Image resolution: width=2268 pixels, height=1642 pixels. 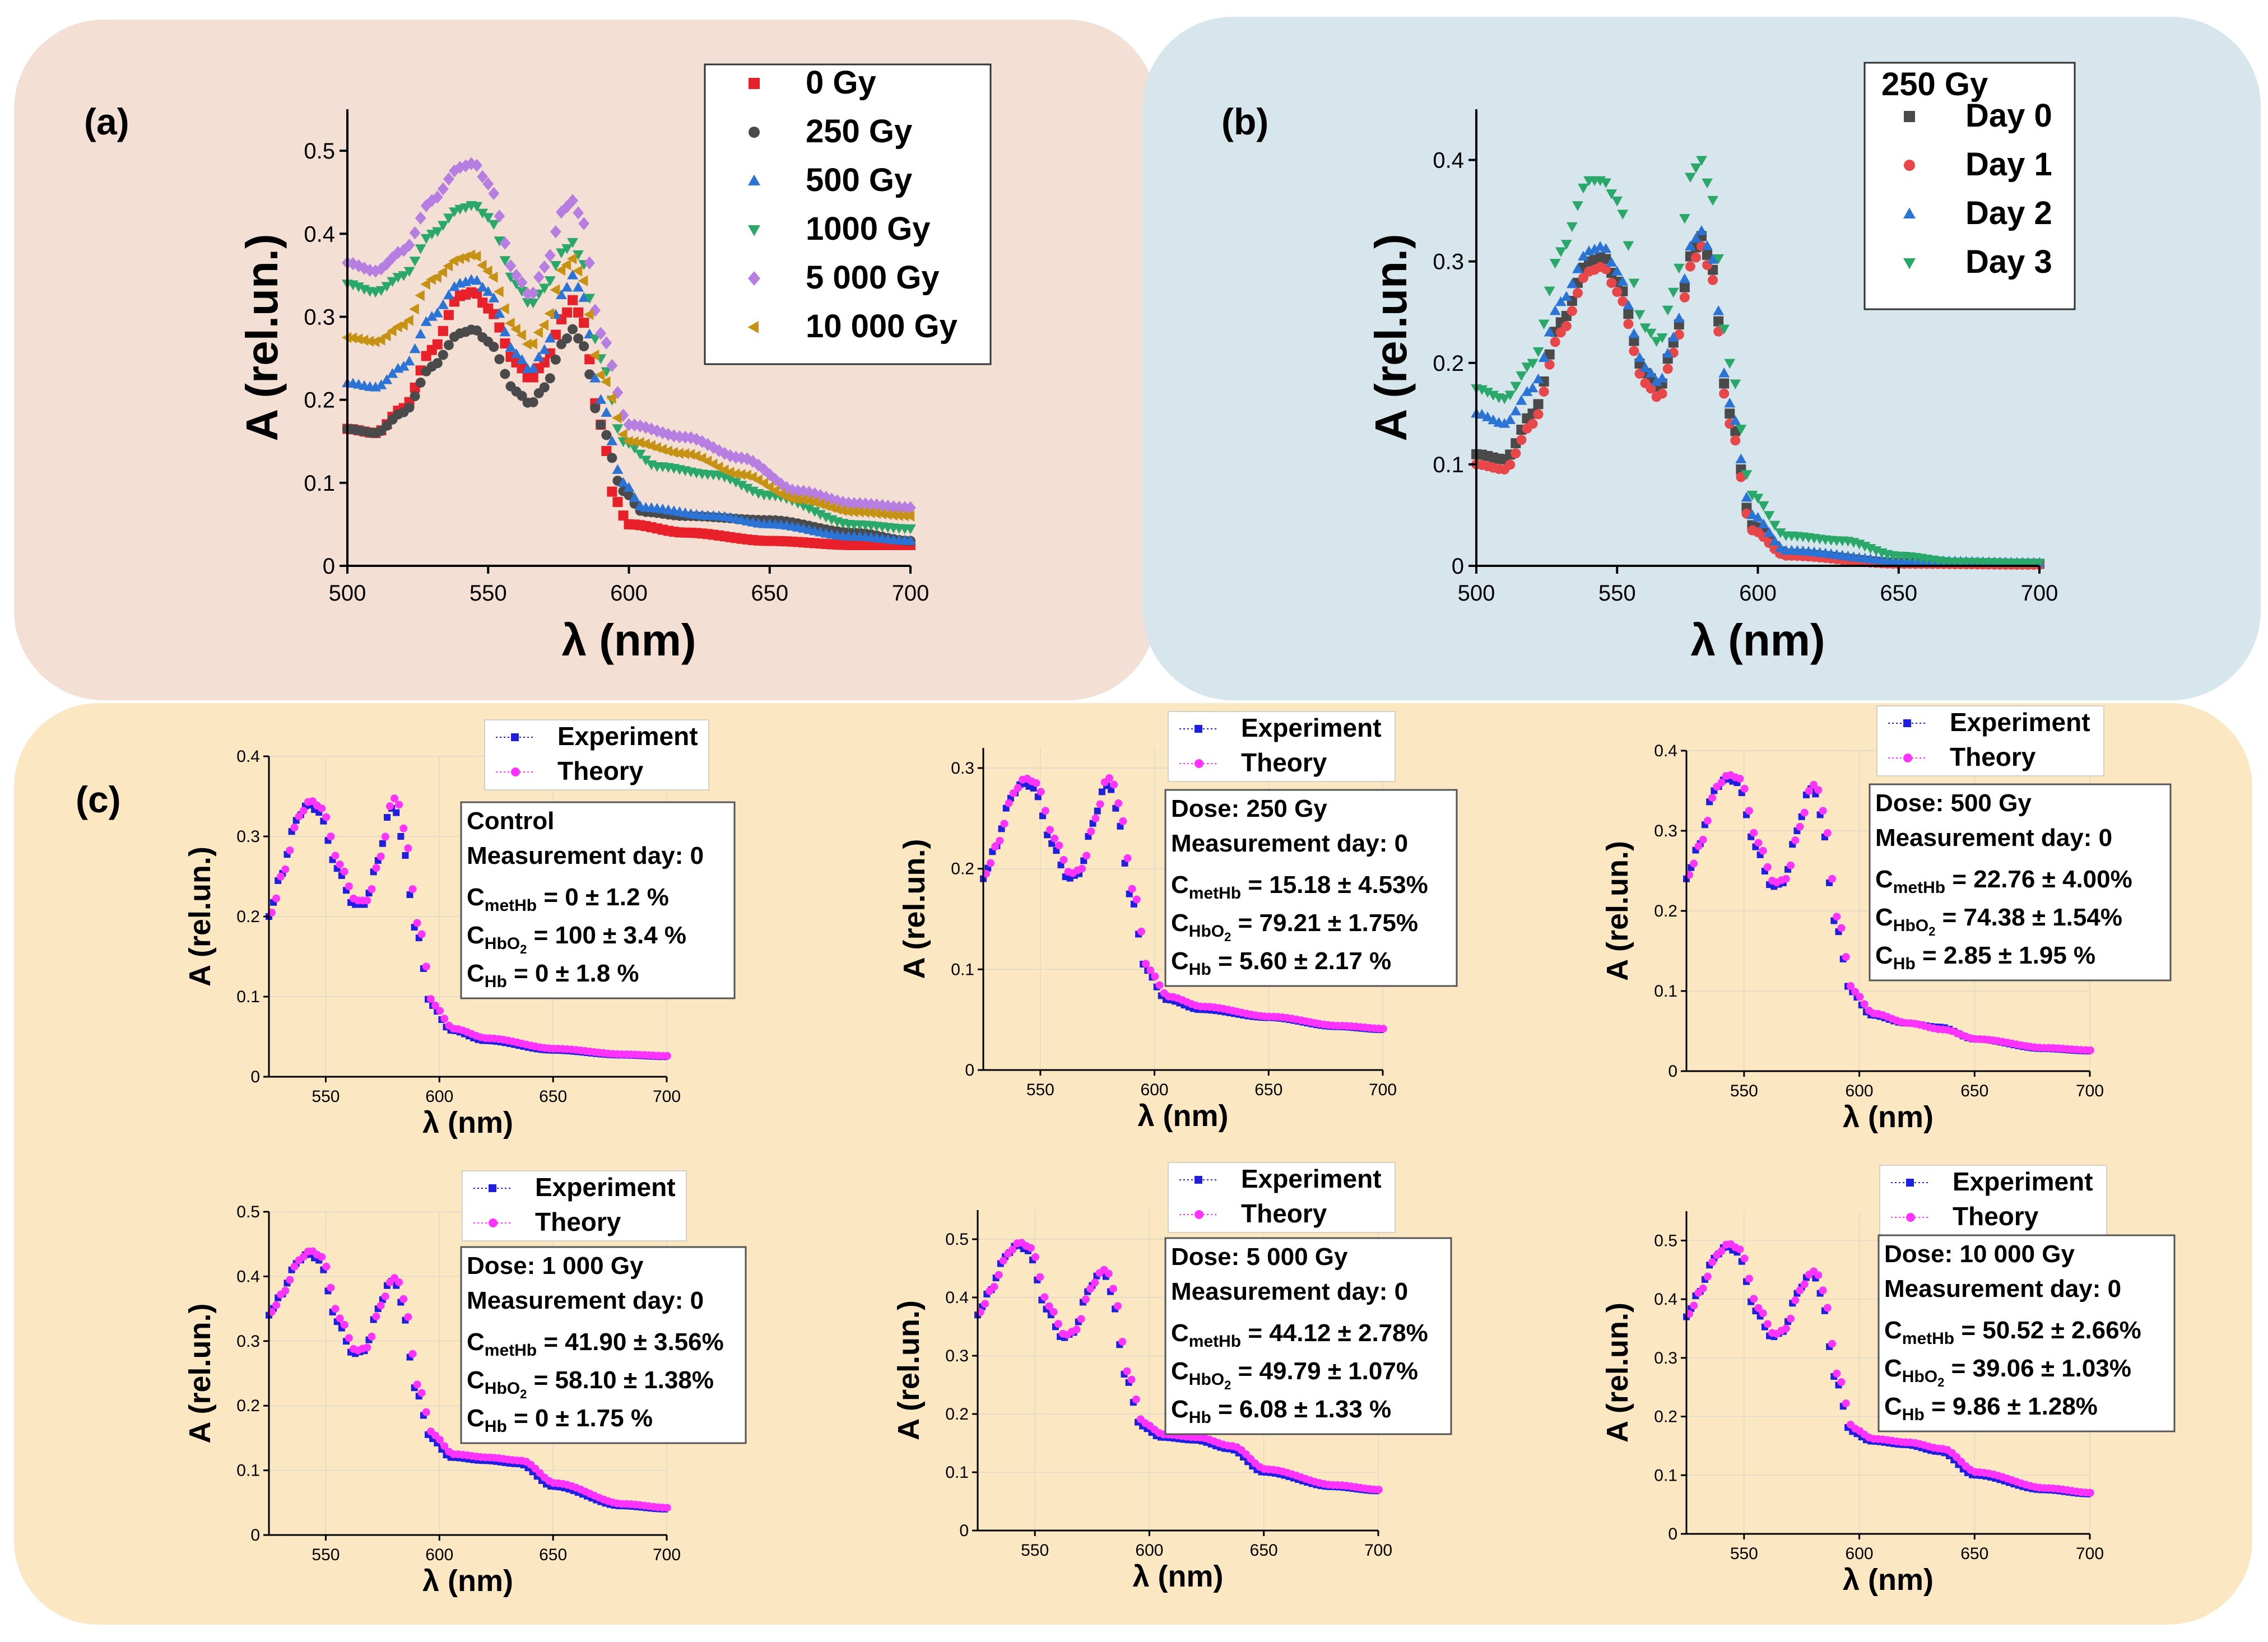 I want to click on panel-label: (a), so click(x=106, y=121).